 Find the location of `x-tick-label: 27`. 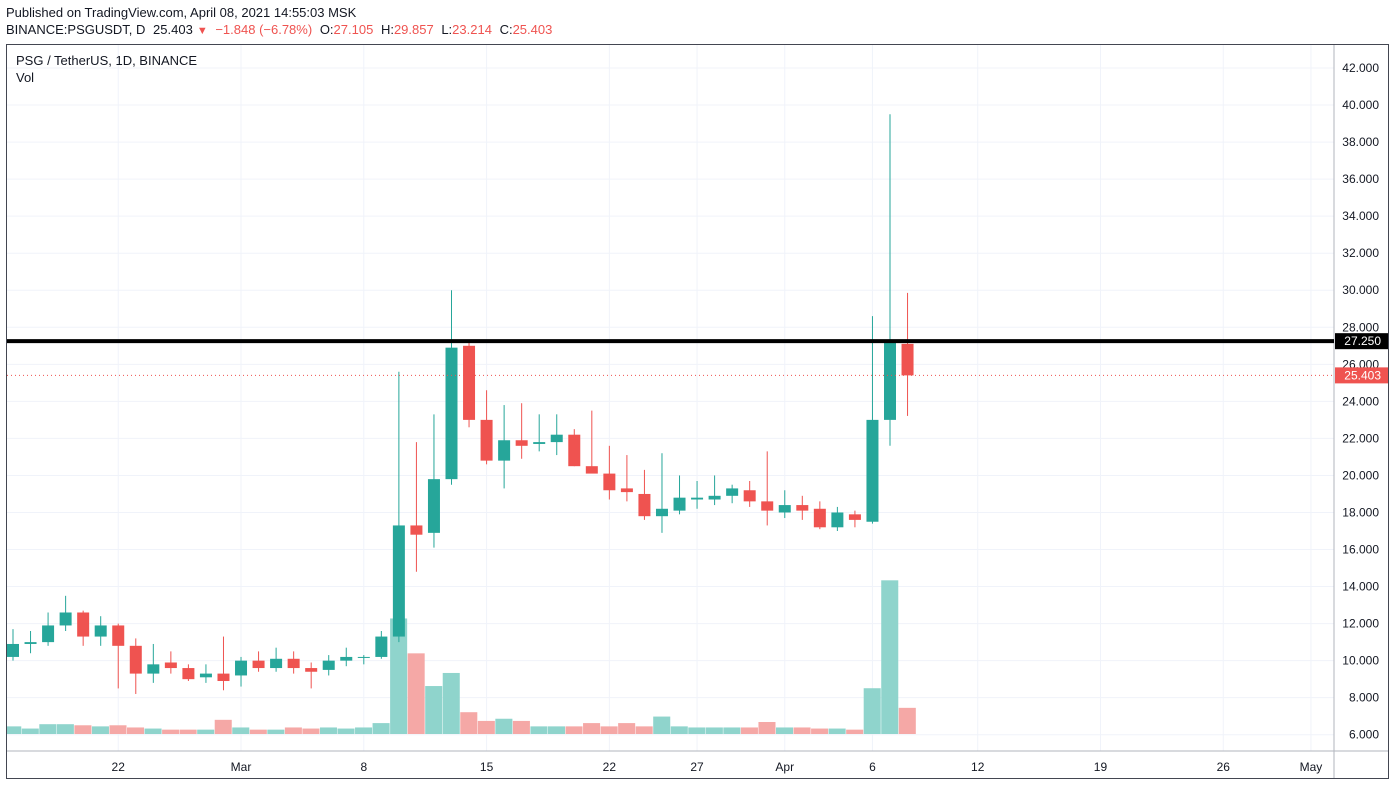

x-tick-label: 27 is located at coordinates (697, 767).